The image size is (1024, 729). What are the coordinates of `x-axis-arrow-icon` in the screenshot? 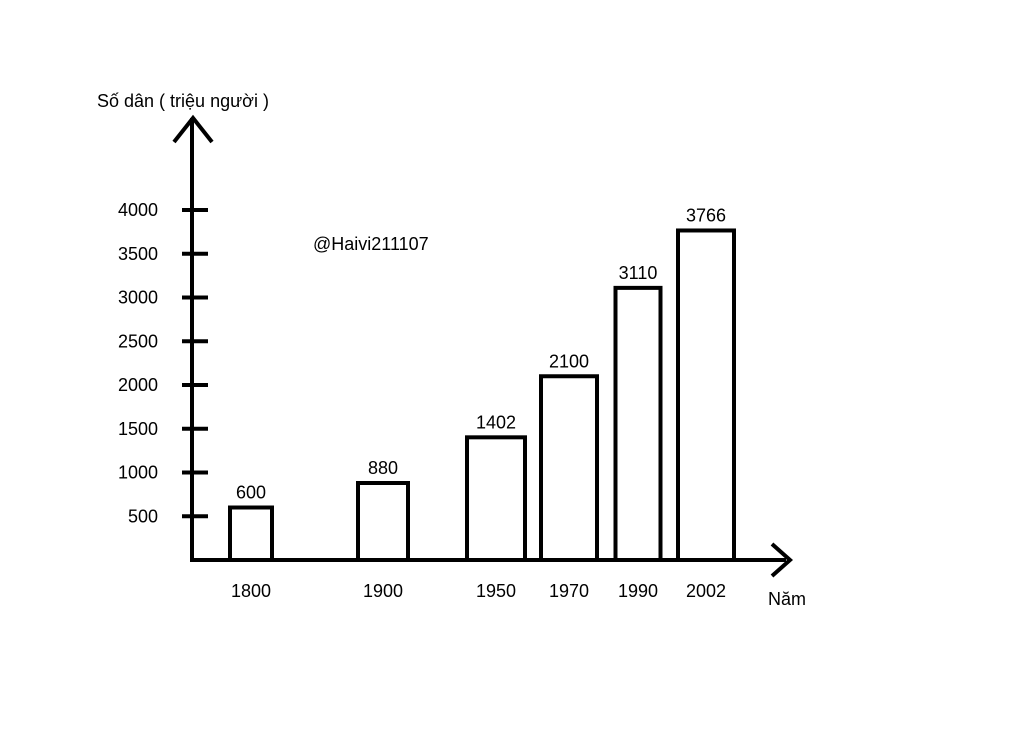 It's located at (782, 560).